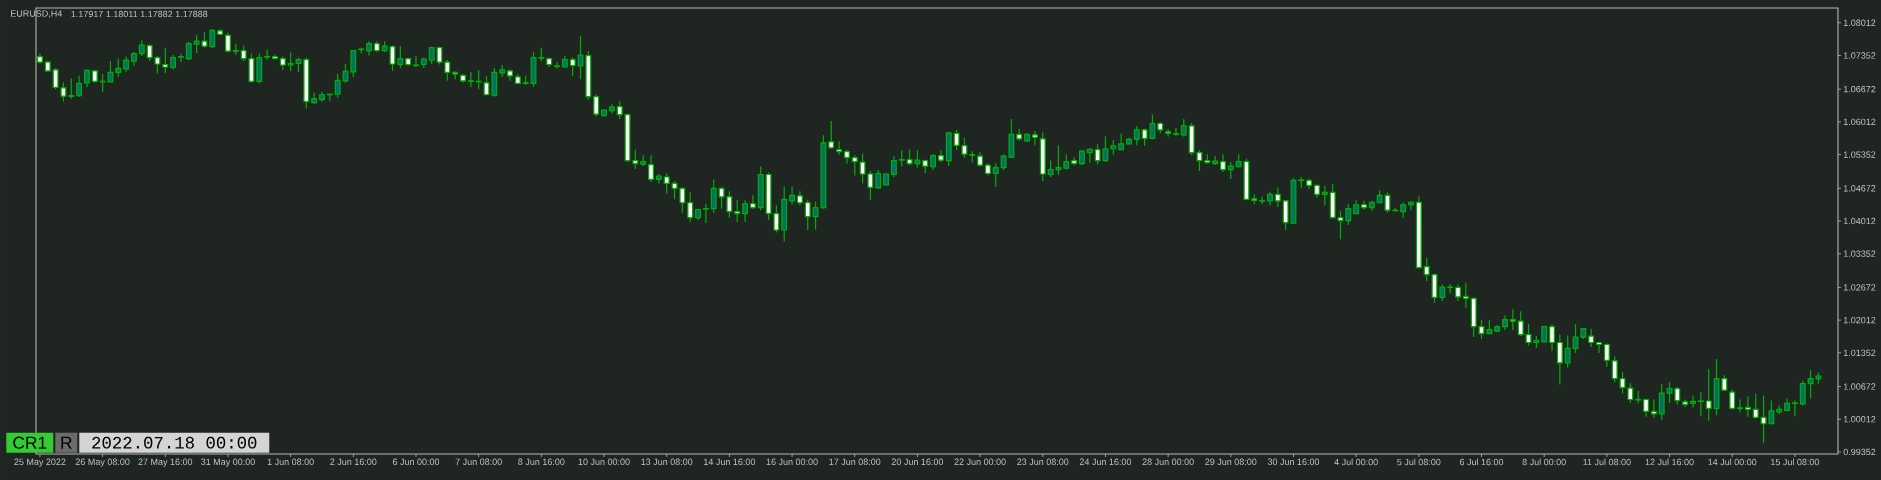 Image resolution: width=1881 pixels, height=480 pixels. What do you see at coordinates (917, 461) in the screenshot?
I see `x-tick-label: 20 Jun 16:00` at bounding box center [917, 461].